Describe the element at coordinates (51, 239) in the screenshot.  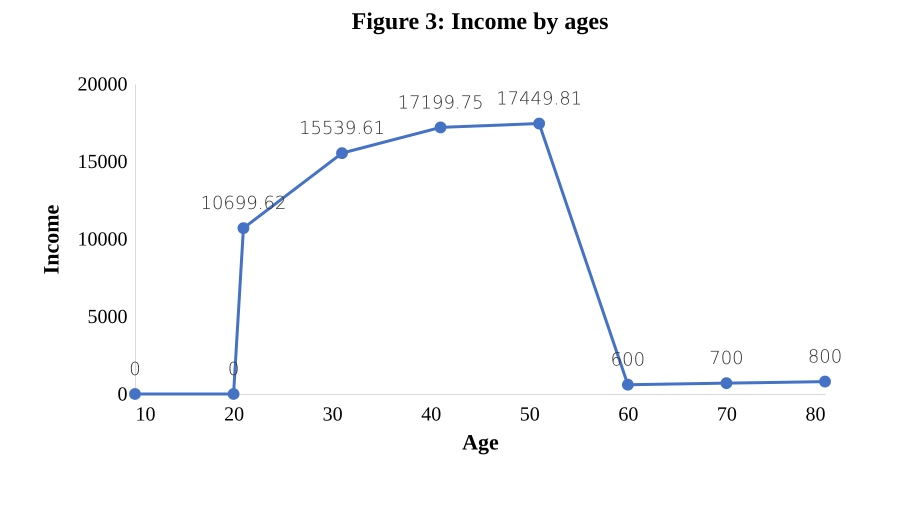
I see `y-axis-title: Income` at that location.